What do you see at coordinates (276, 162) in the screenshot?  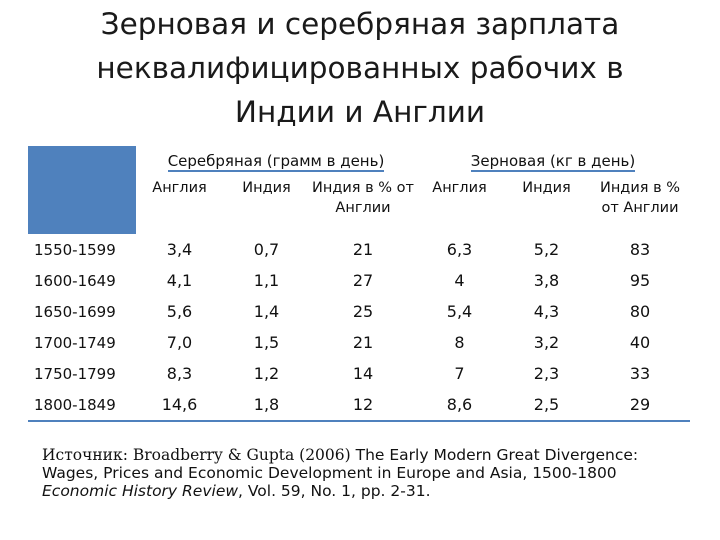 I see `group-header-silver: Серебряная (грамм в день)` at bounding box center [276, 162].